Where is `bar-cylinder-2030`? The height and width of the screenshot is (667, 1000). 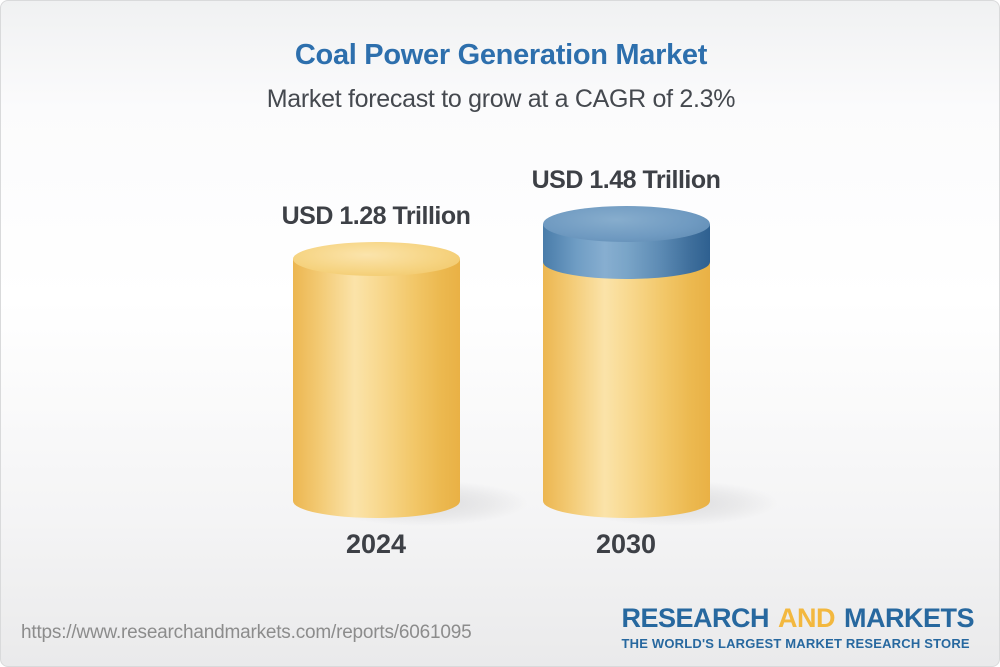
bar-cylinder-2030 is located at coordinates (626, 362).